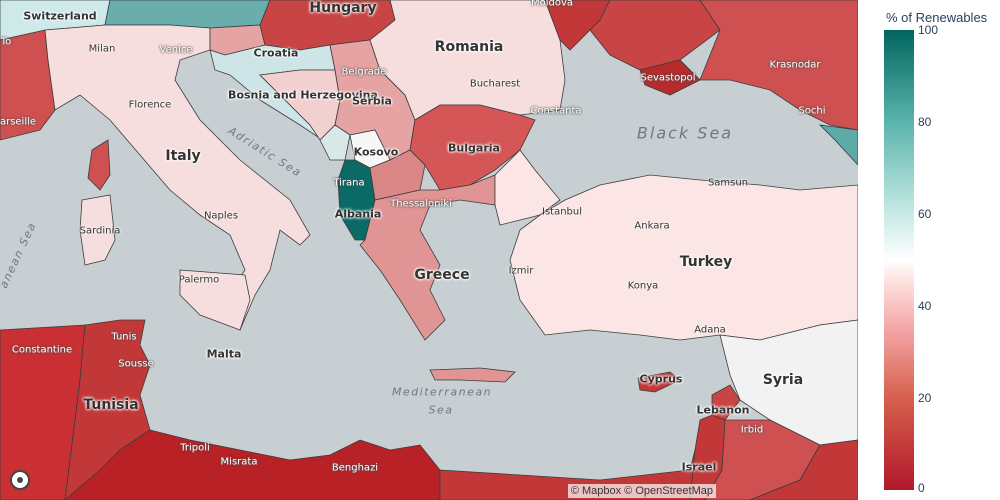 This screenshot has width=1000, height=500. What do you see at coordinates (659, 382) in the screenshot?
I see `region-cyprus` at bounding box center [659, 382].